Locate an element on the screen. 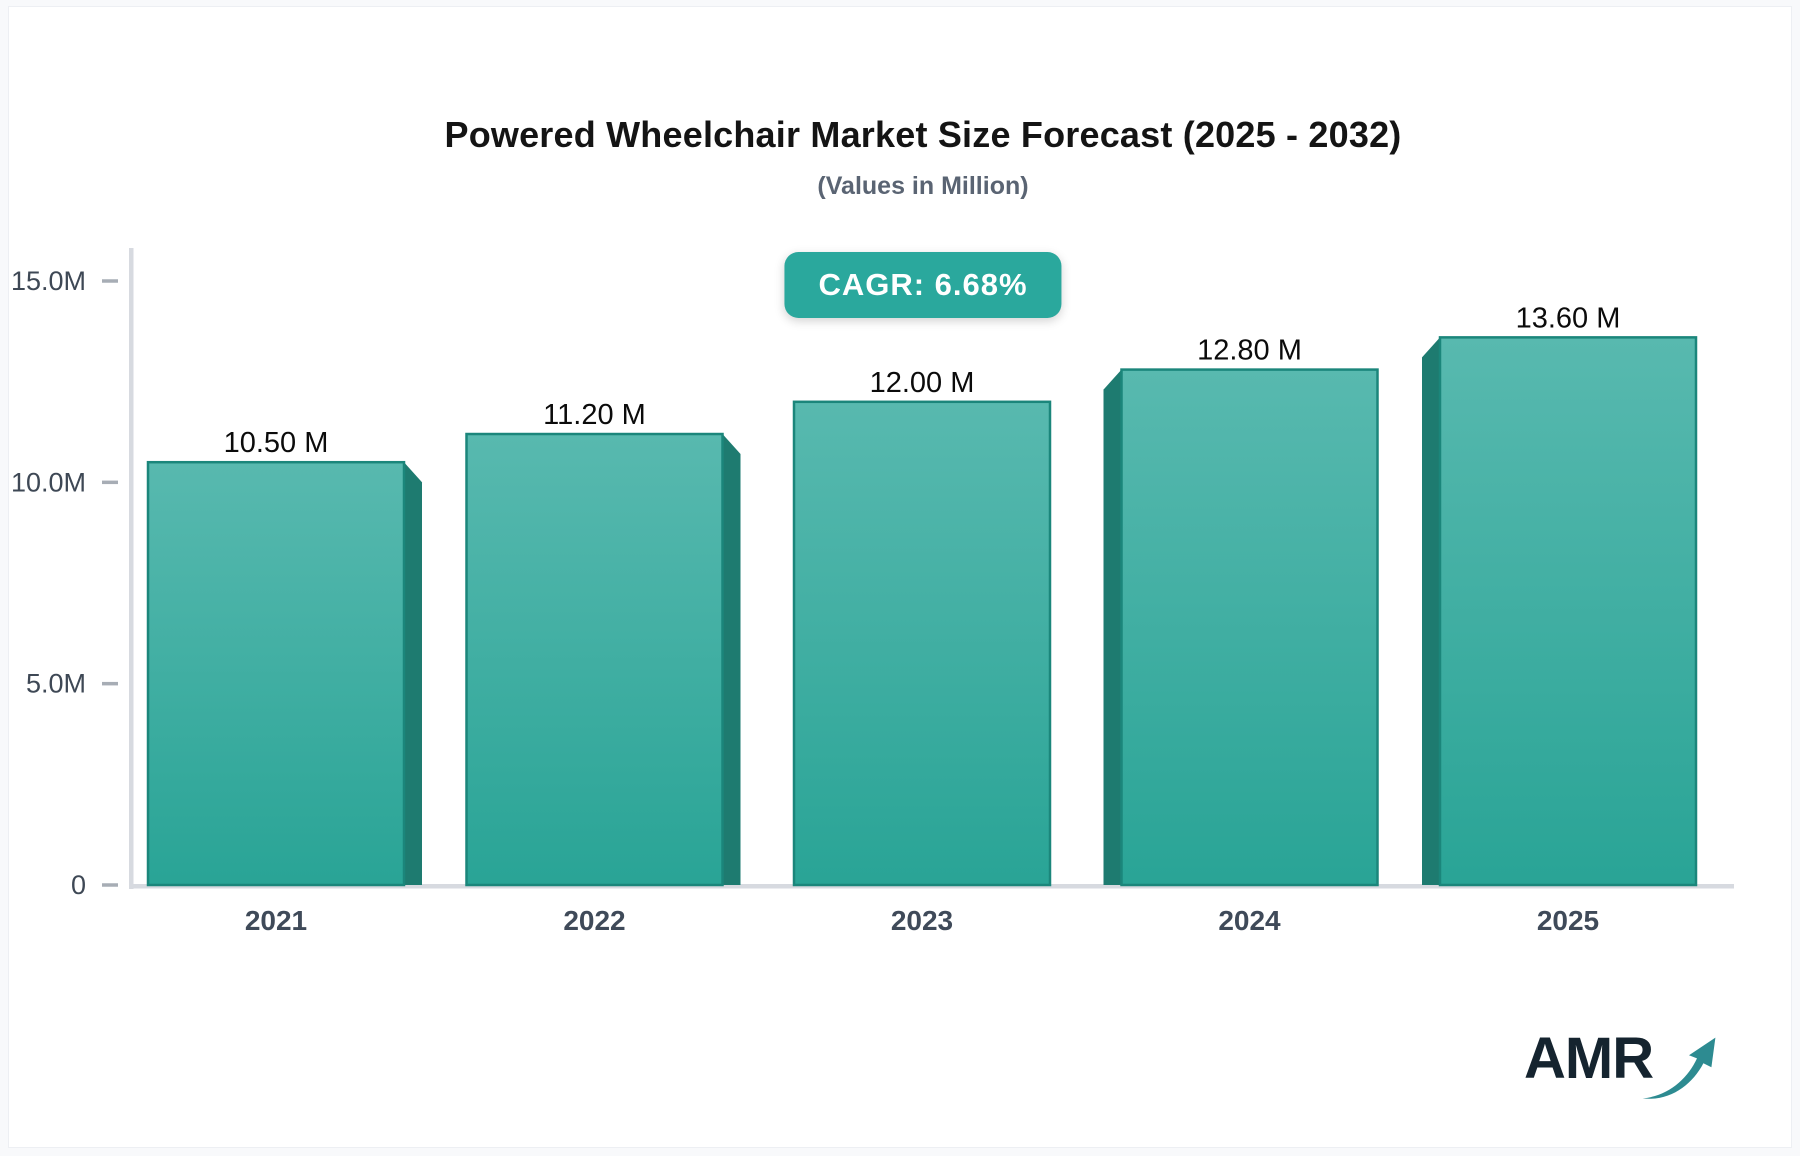 The image size is (1800, 1156). bar-2023 is located at coordinates (922, 643).